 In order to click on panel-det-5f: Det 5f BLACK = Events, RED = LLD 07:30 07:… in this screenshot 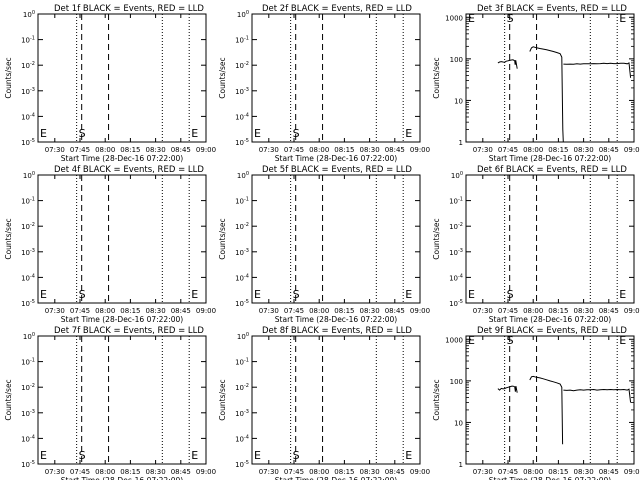, I will do `click(324, 244)`.